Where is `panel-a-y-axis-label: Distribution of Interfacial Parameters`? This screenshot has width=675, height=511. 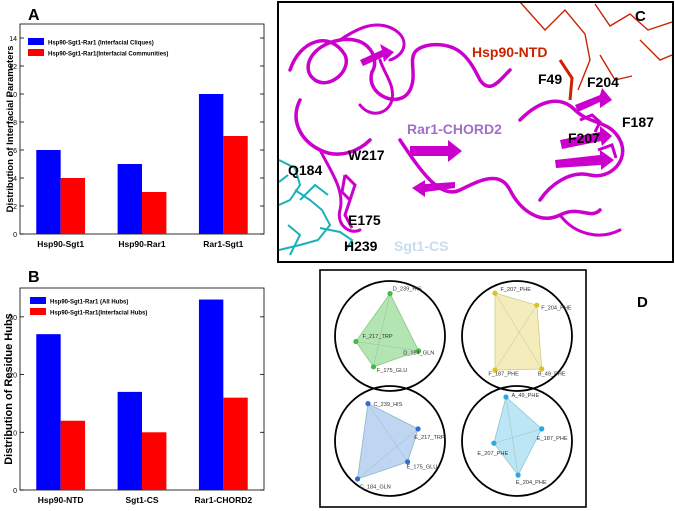
panel-a-y-axis-label: Distribution of Interfacial Parameters is located at coordinates (10, 129).